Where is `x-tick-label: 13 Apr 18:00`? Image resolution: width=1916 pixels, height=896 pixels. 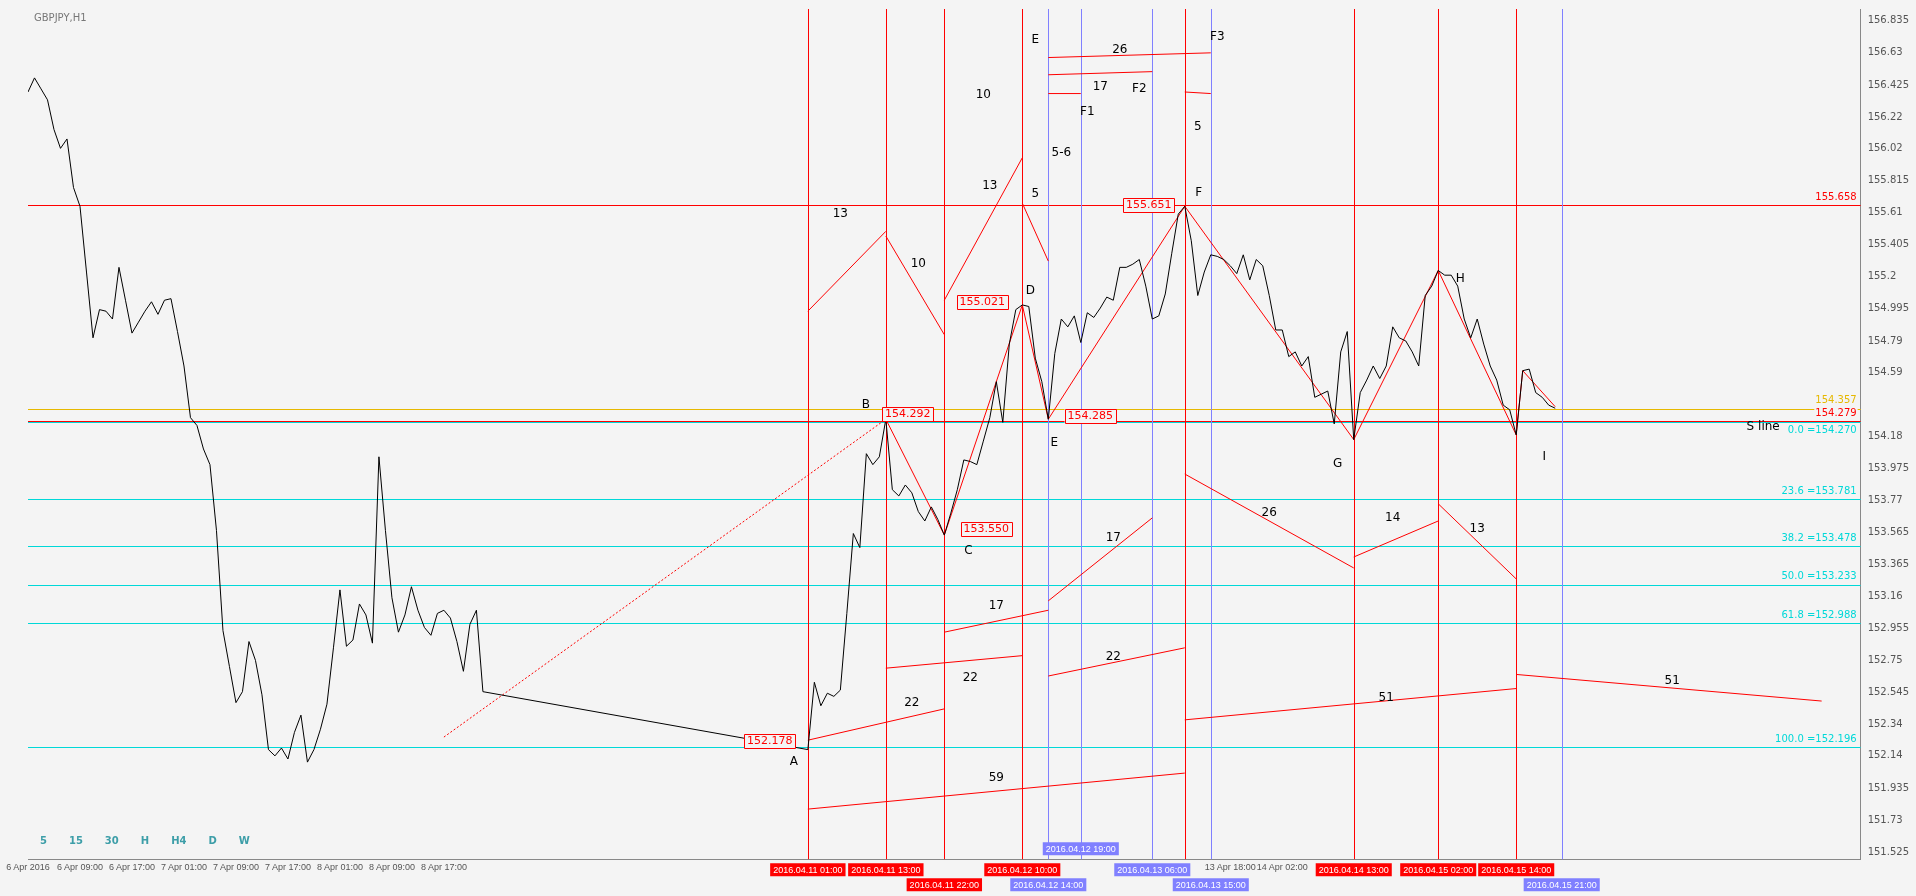 x-tick-label: 13 Apr 18:00 is located at coordinates (1230, 867).